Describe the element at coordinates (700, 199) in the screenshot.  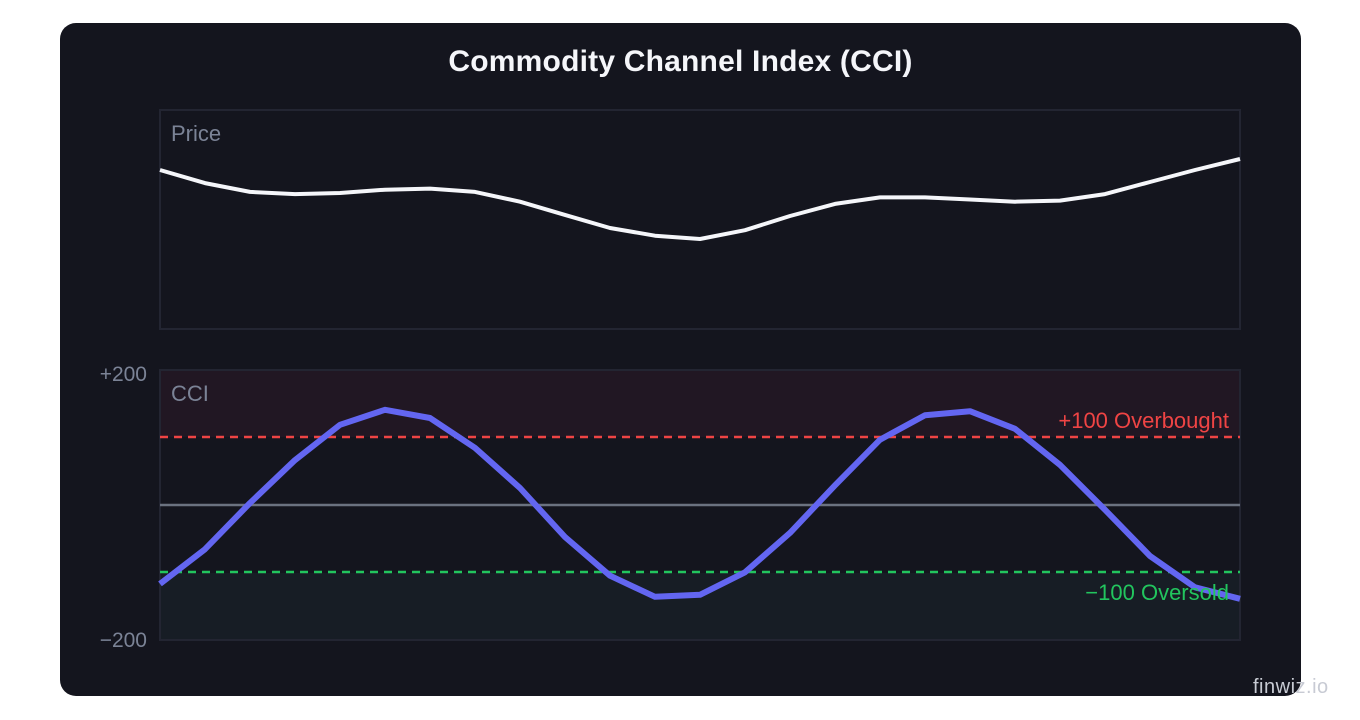
I see `price-line` at that location.